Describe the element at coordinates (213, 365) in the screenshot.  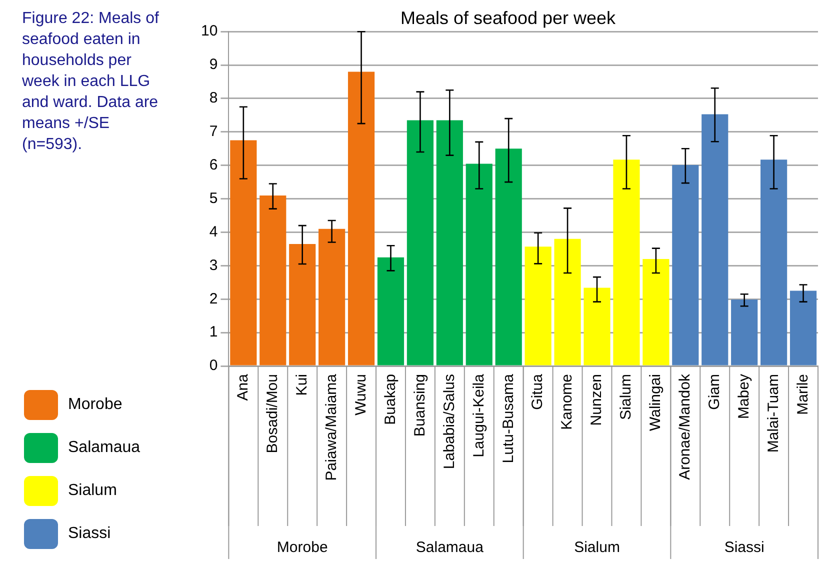
I see `y-tick-label: 0` at that location.